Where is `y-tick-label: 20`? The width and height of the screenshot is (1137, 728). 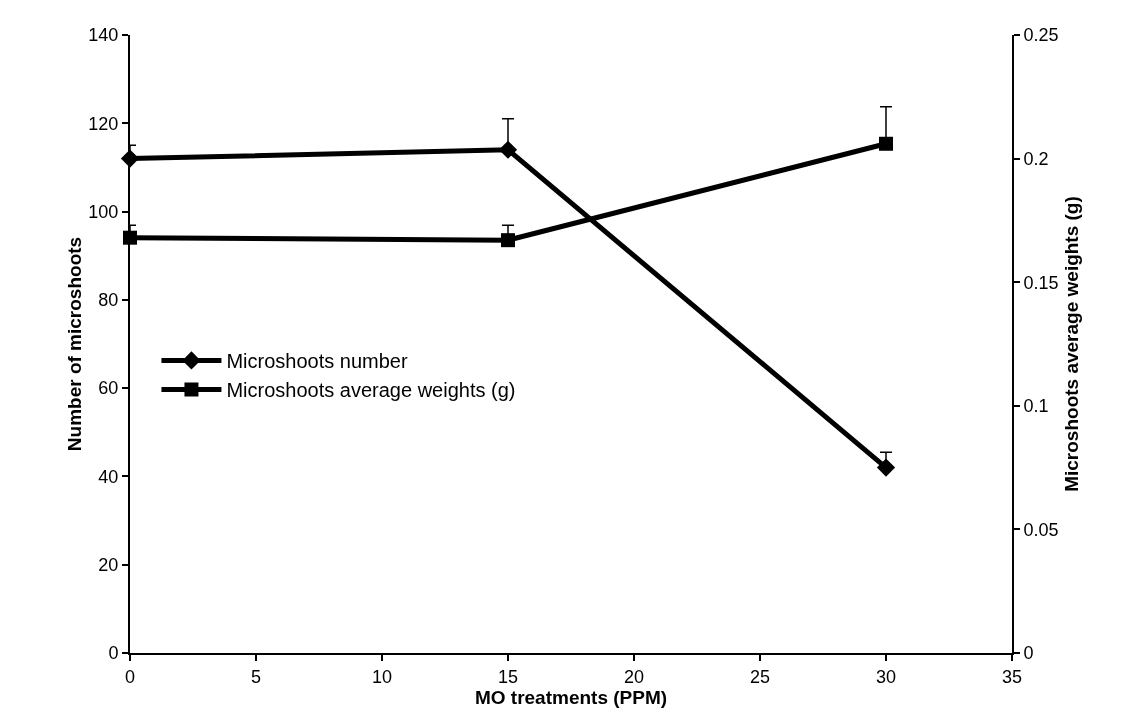 y-tick-label: 20 is located at coordinates (108, 565).